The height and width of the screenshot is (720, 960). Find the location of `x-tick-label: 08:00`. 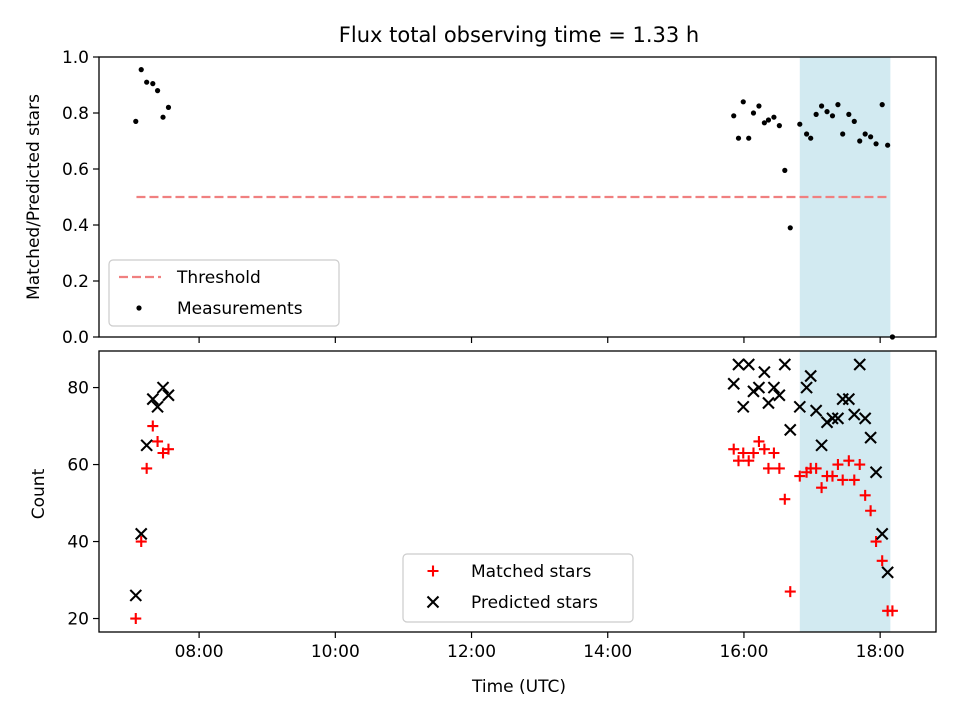

x-tick-label: 08:00 is located at coordinates (199, 652).